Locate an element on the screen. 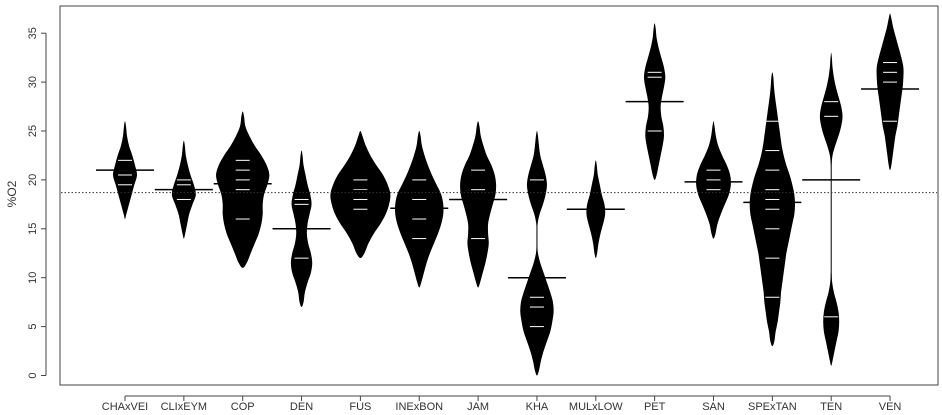 The height and width of the screenshot is (415, 942). y-tick-label: 0 is located at coordinates (33, 375).